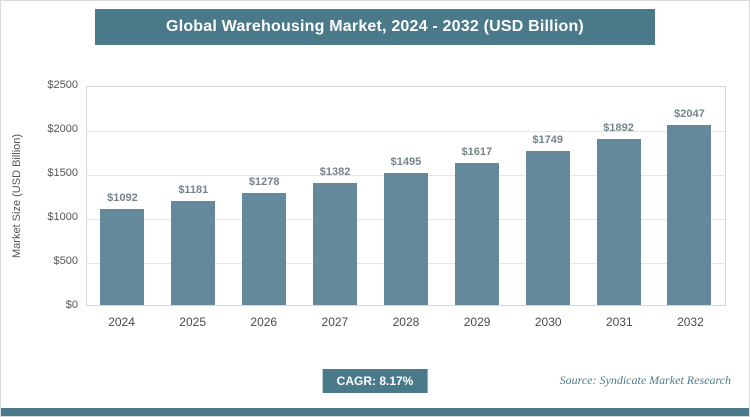 This screenshot has width=750, height=417. What do you see at coordinates (264, 322) in the screenshot?
I see `x-tick-label: 2026` at bounding box center [264, 322].